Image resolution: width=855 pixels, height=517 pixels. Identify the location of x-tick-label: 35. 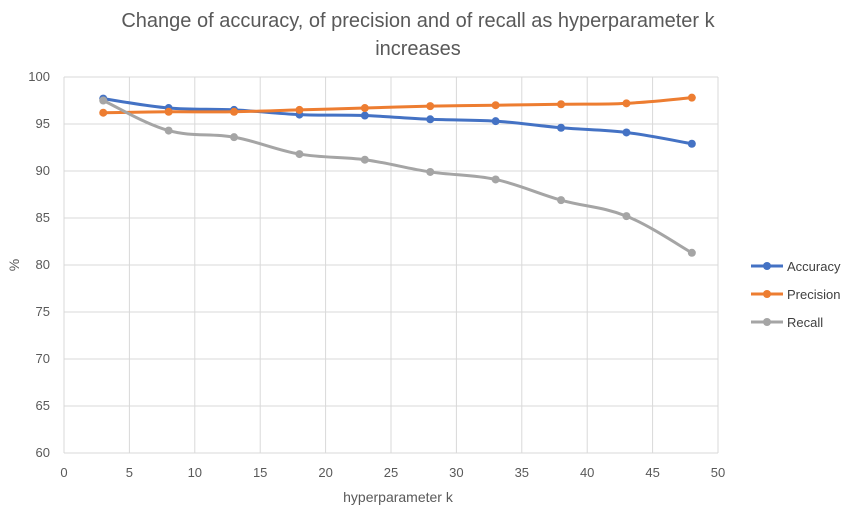
(522, 472).